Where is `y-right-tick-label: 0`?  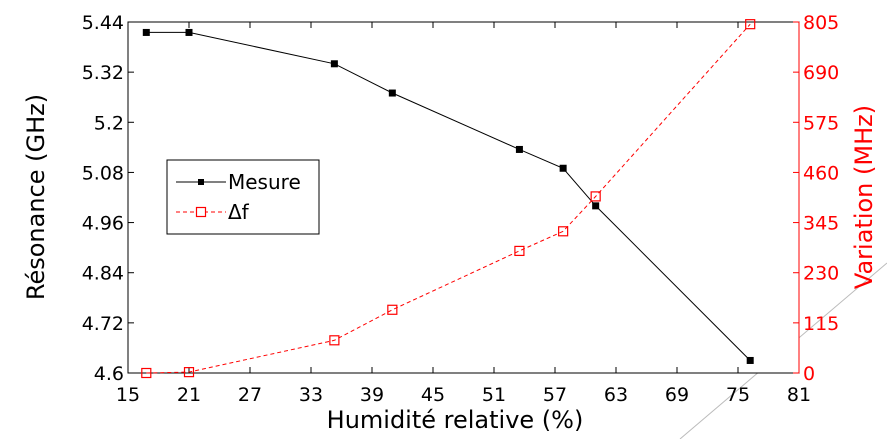
y-right-tick-label: 0 is located at coordinates (809, 374).